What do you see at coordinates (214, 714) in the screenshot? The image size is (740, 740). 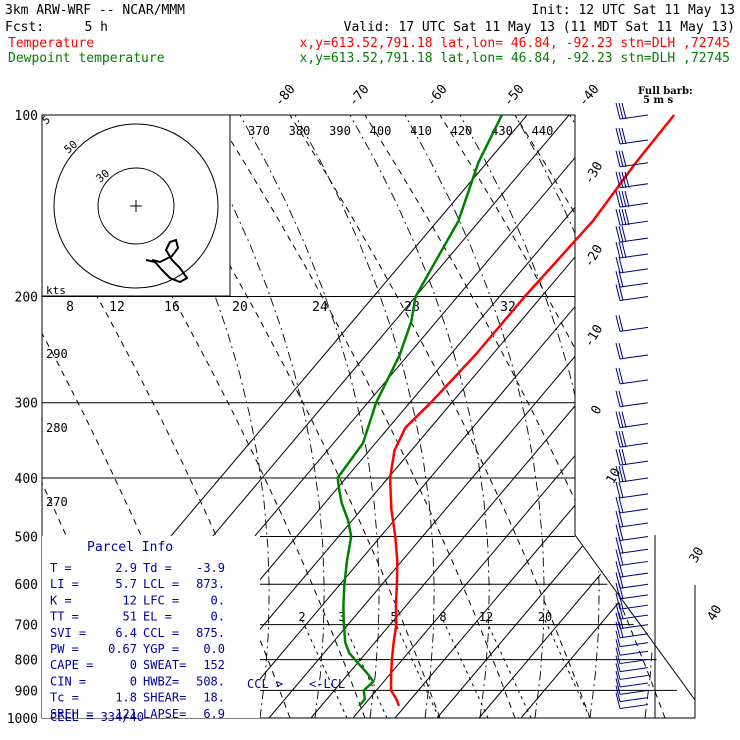 I see `parcel-val-right-9: 6.9` at bounding box center [214, 714].